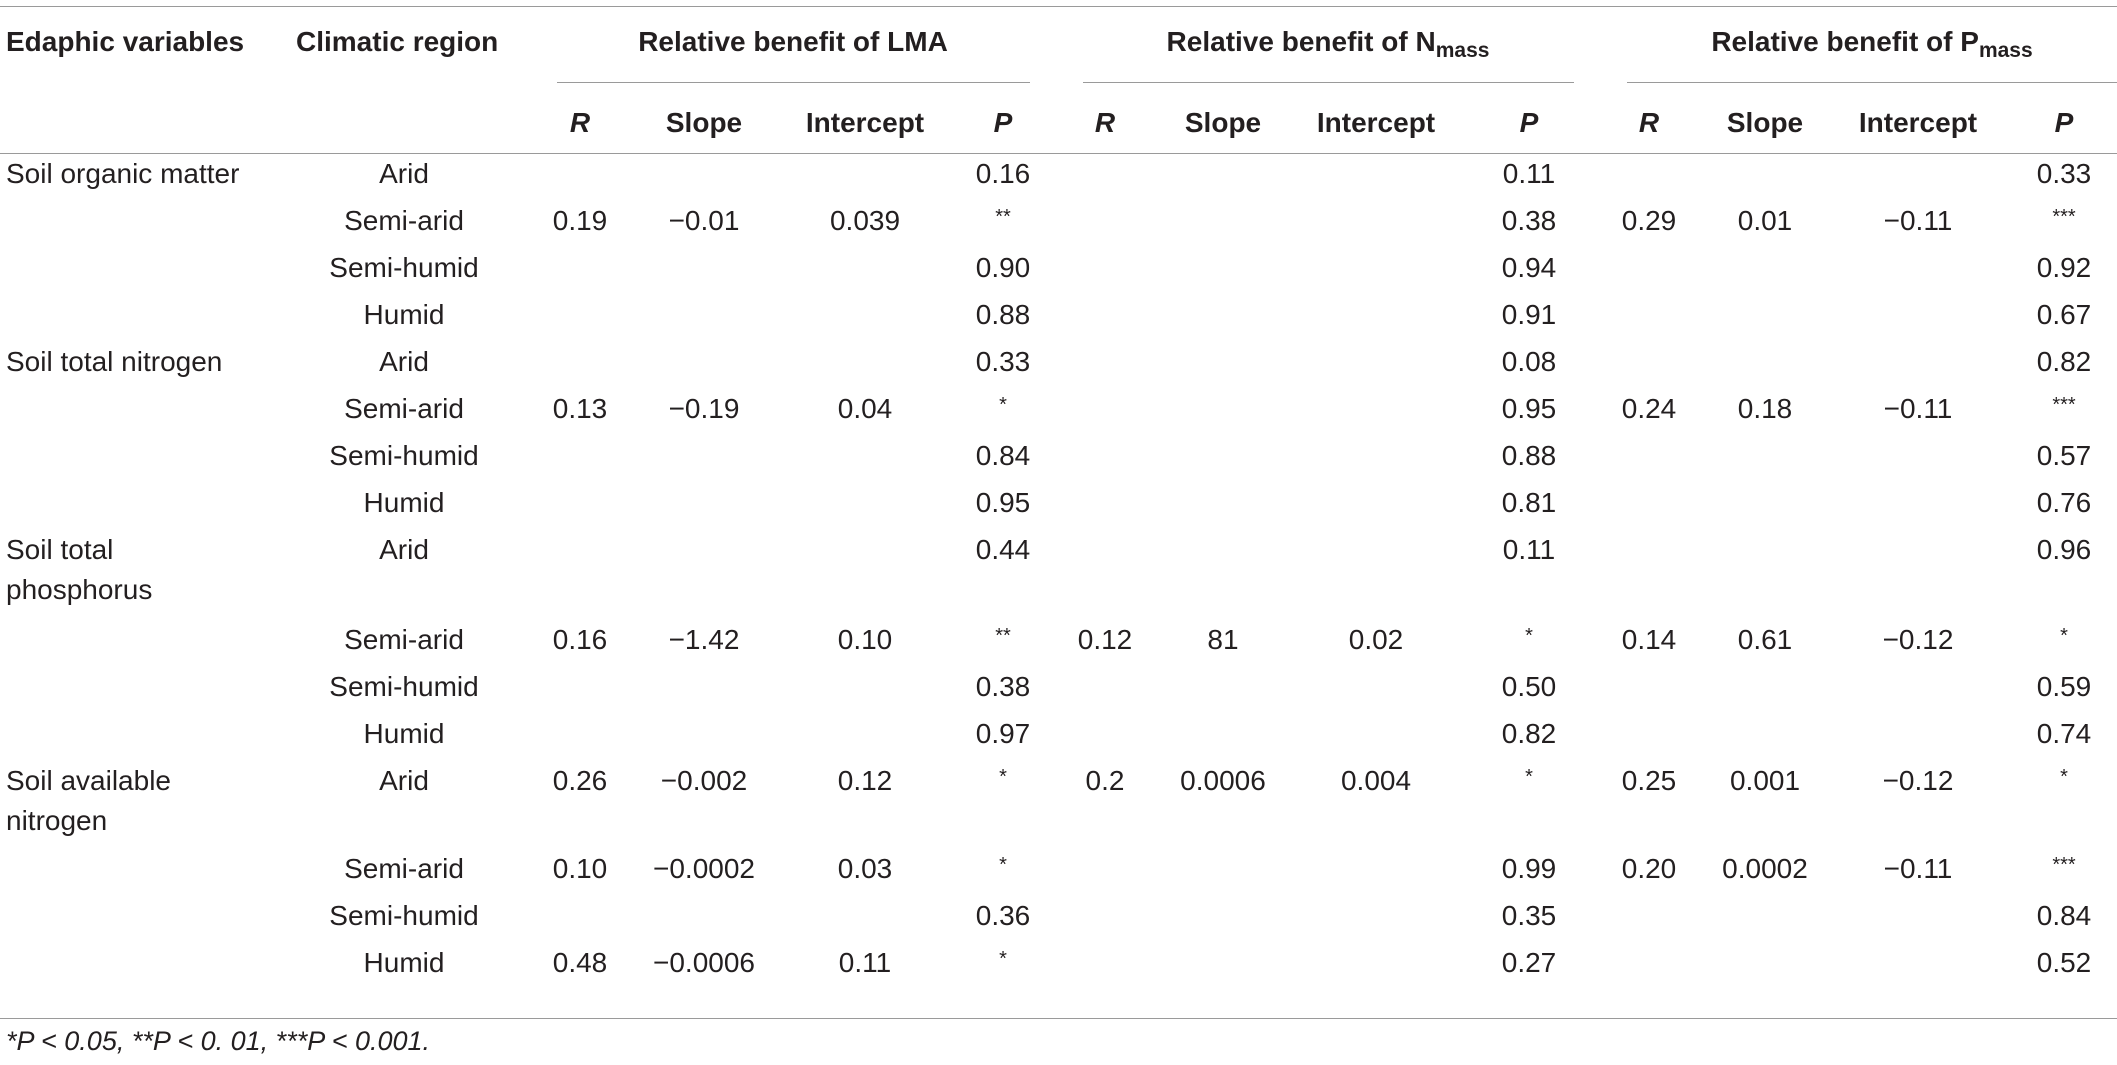 Image resolution: width=2117 pixels, height=1065 pixels. Describe the element at coordinates (704, 408) in the screenshot. I see `lma-slope-cell: −0.19` at that location.